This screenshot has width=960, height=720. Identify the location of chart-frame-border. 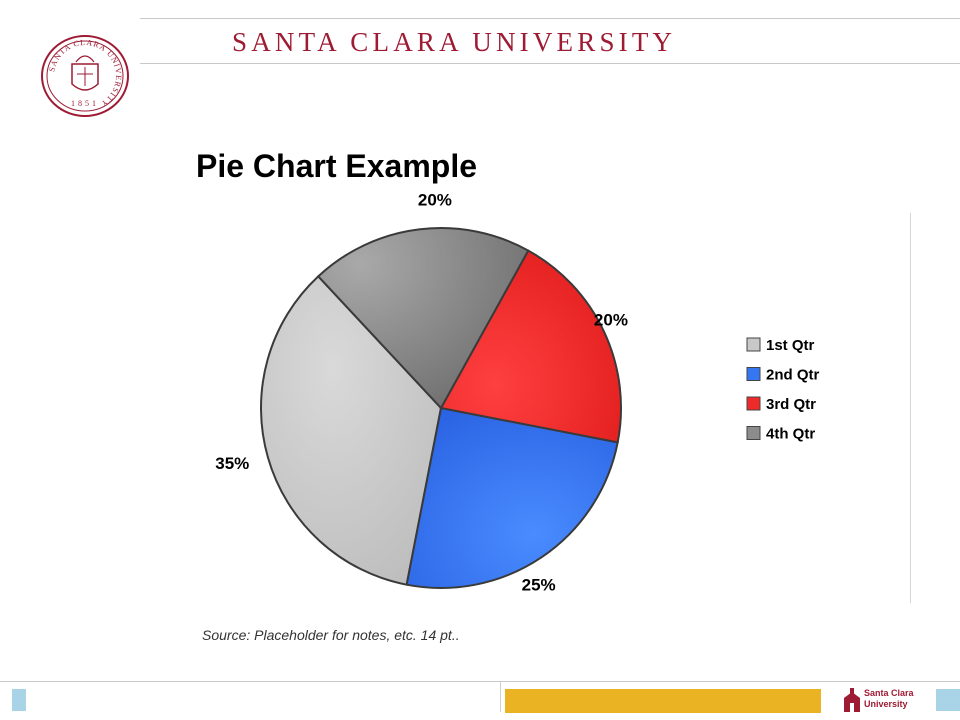
(910, 408).